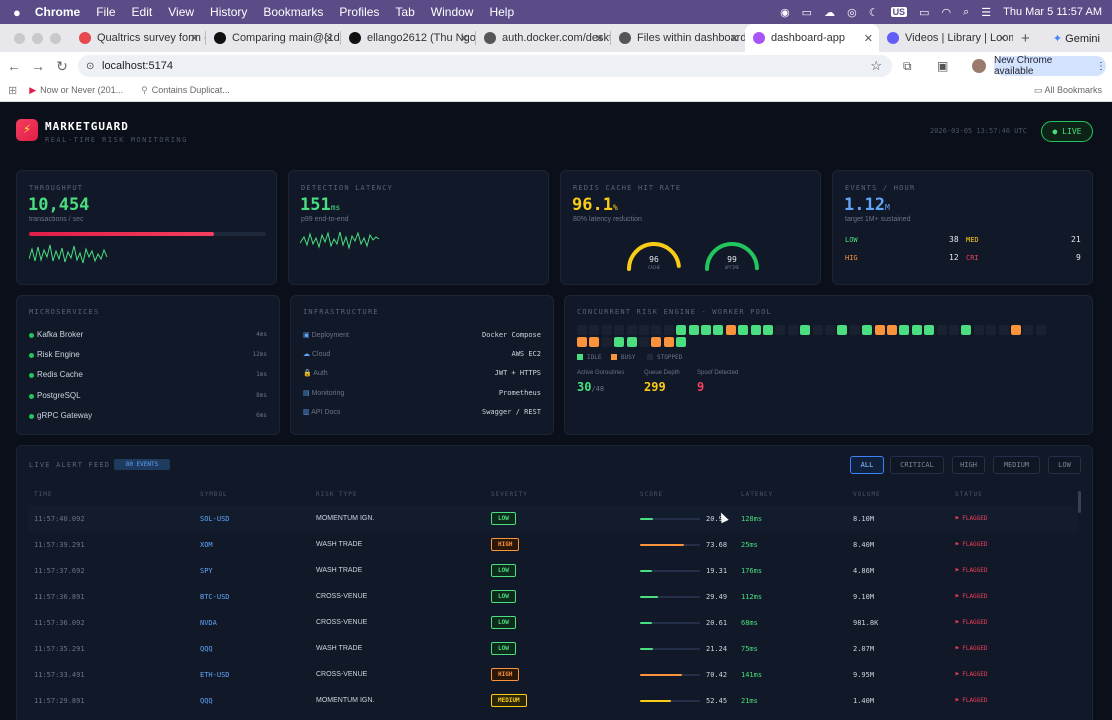 The height and width of the screenshot is (720, 1112). What do you see at coordinates (812, 38) in the screenshot?
I see `tab-5: dashboard-app ✕` at bounding box center [812, 38].